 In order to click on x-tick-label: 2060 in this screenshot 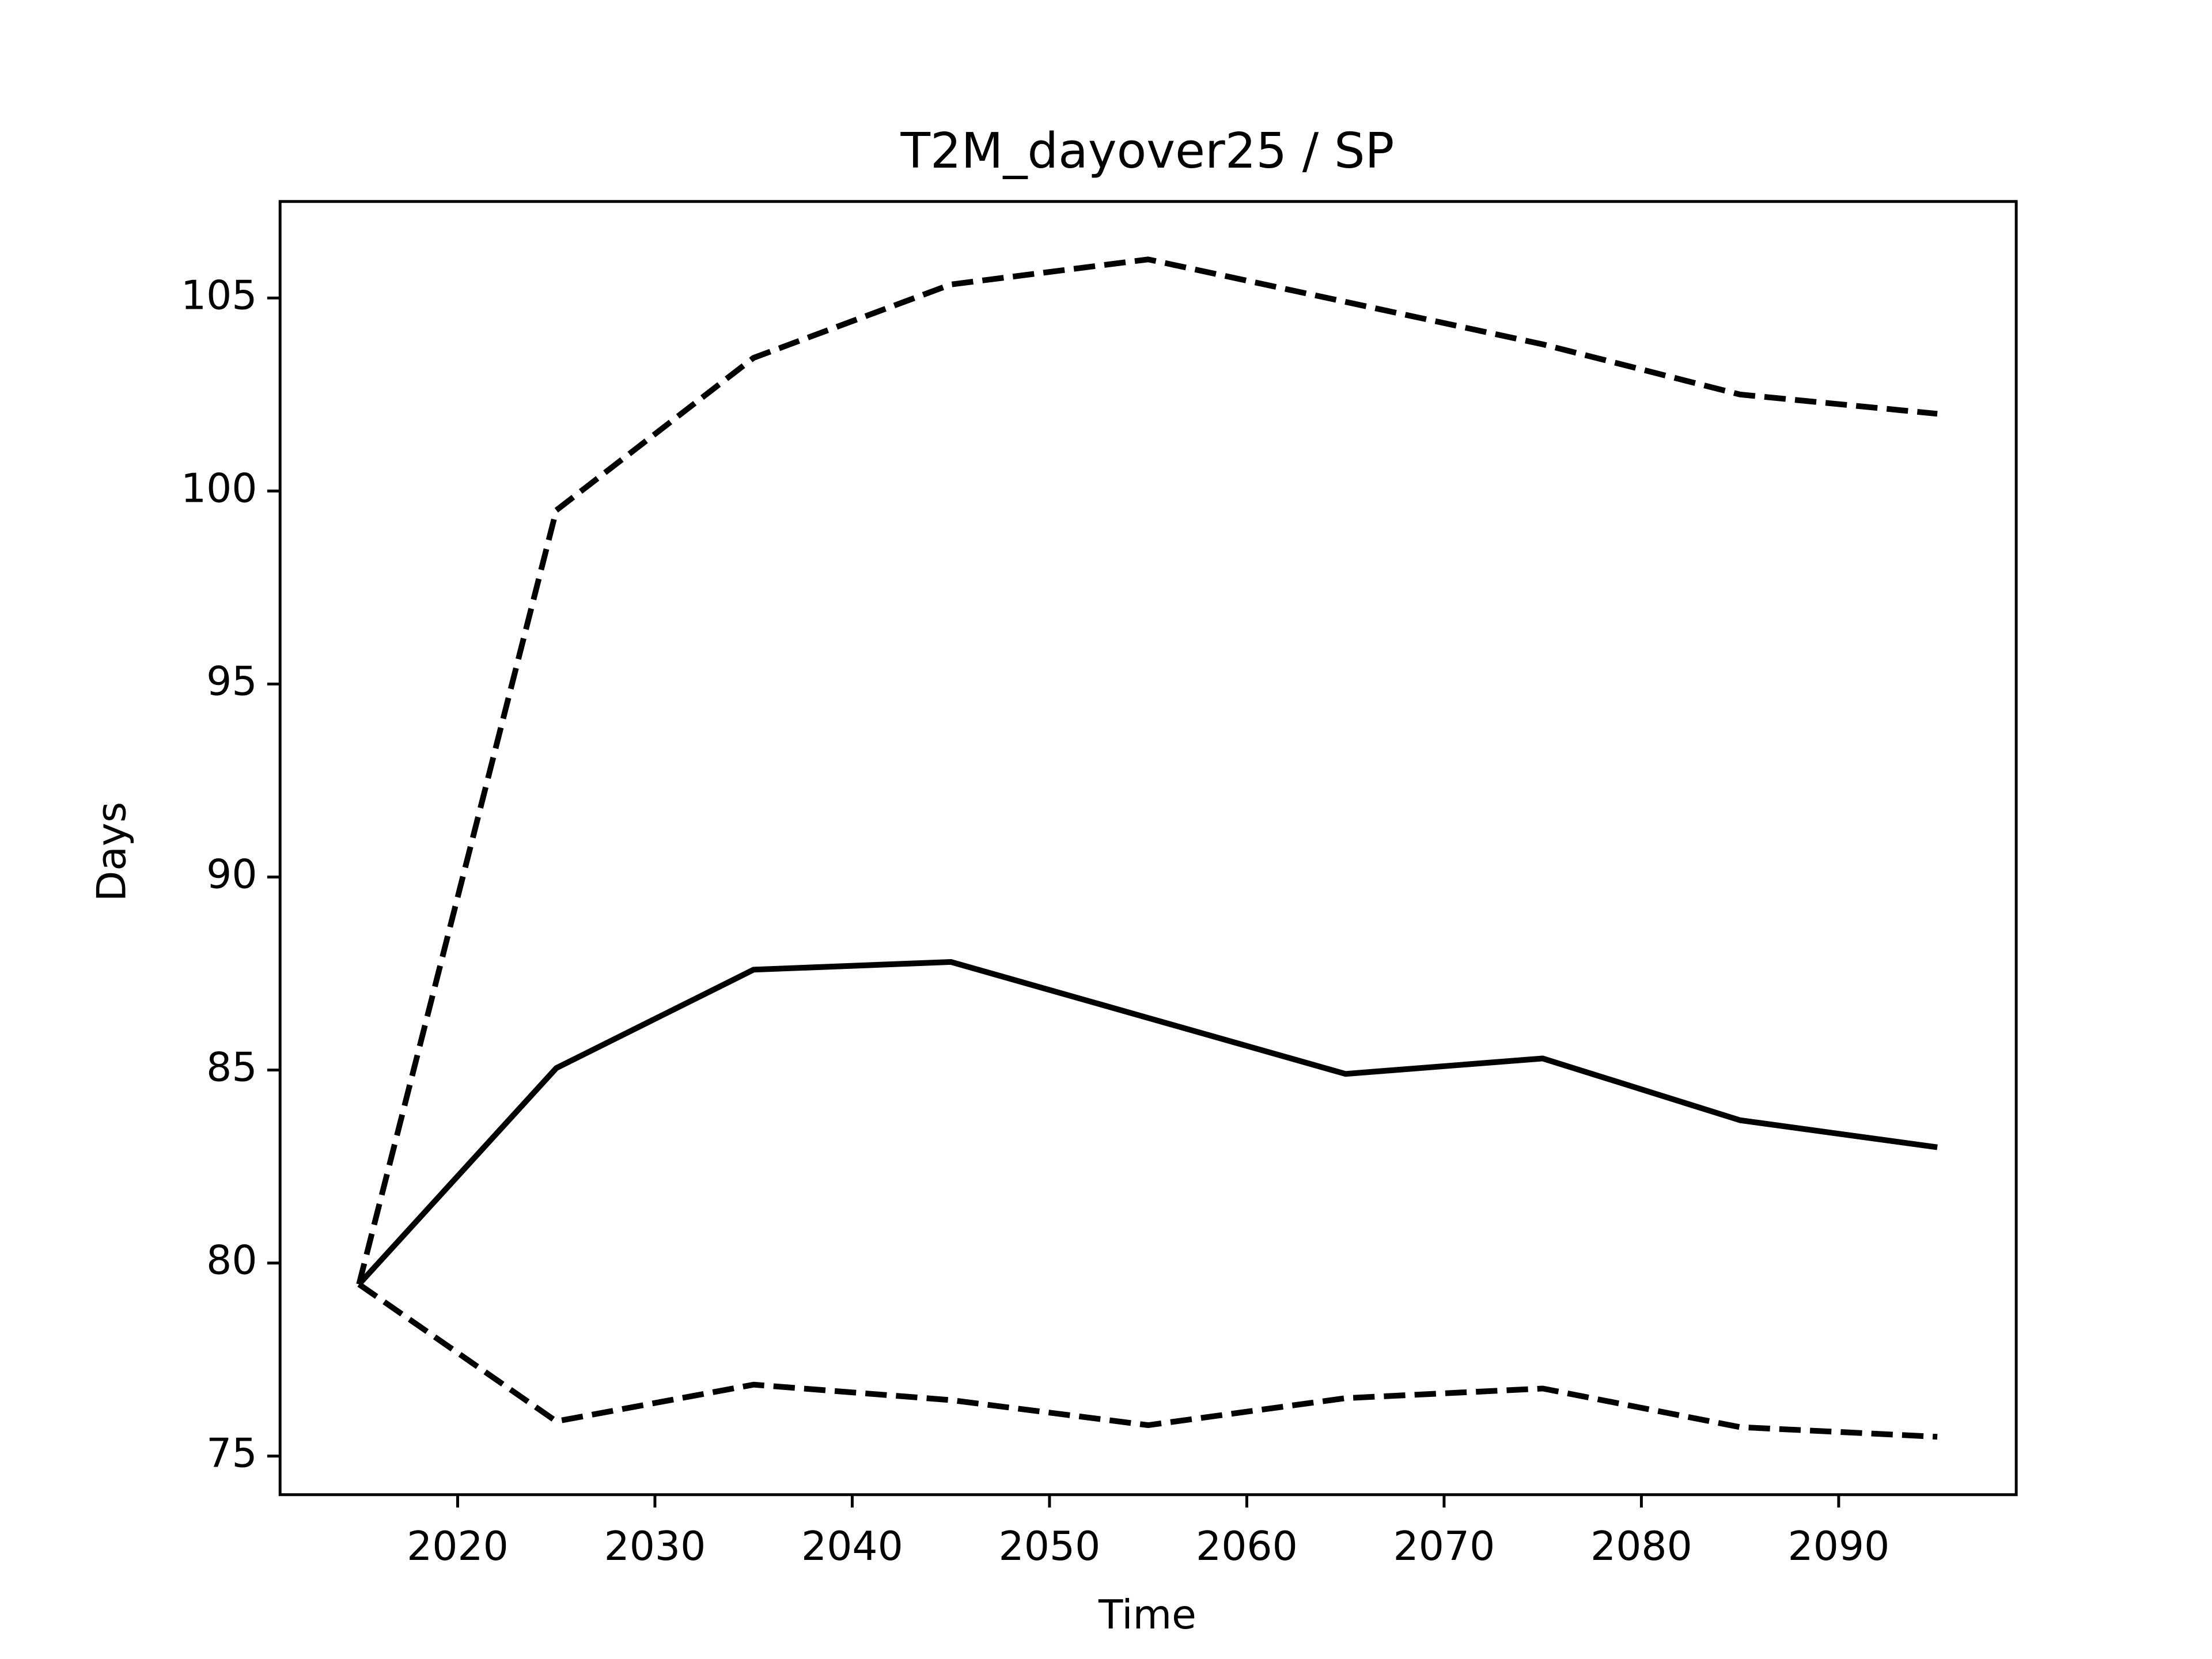, I will do `click(1247, 1547)`.